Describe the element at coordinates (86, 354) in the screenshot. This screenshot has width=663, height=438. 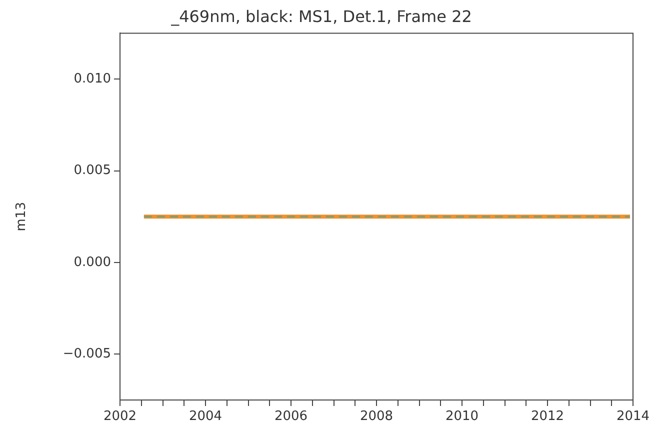
I see `y-tick-label: −0.005` at that location.